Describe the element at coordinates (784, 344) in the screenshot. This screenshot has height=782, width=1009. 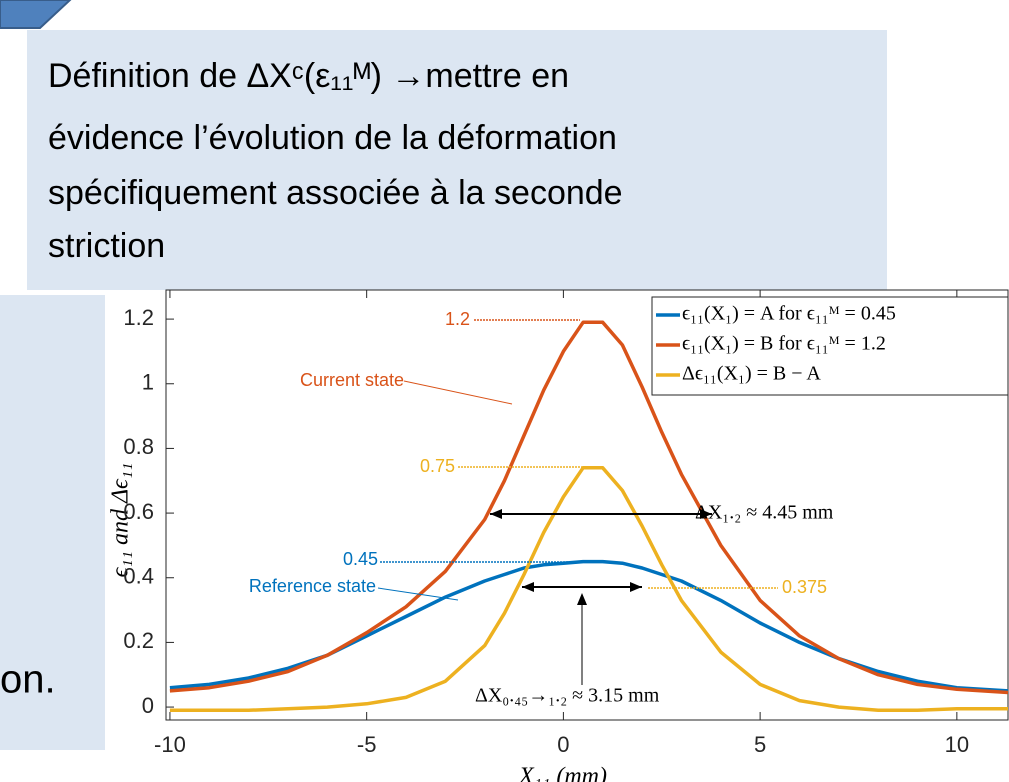
I see `legend-label: ϵ₁₁(X₁) = B for ϵ₁₁ᴹ = 1.2` at that location.